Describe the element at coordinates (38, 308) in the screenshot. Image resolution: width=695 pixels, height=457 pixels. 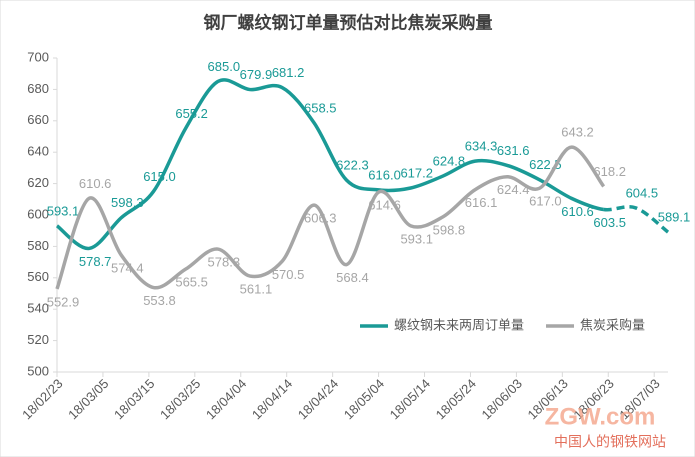
I see `y-tick-label: 540` at that location.